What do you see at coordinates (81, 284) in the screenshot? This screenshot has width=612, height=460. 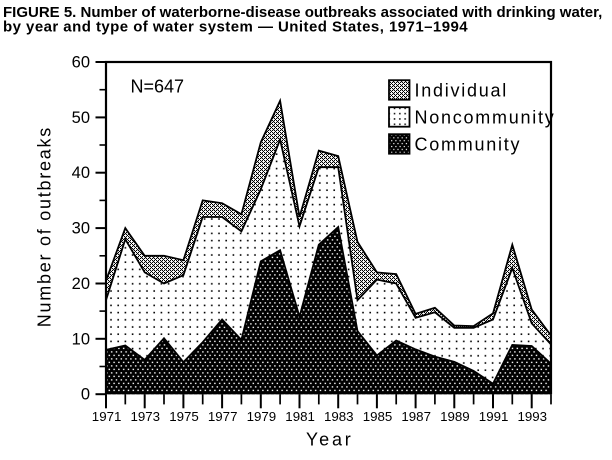 I see `svg-text: 20` at bounding box center [81, 284].